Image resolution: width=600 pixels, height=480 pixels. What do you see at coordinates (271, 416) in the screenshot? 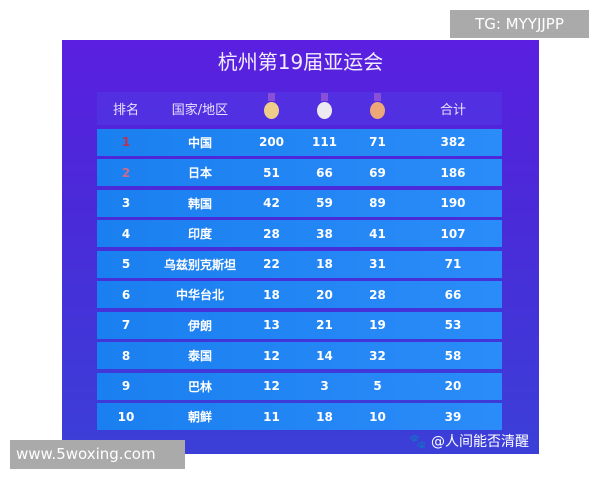
I see `cell-gold: 11` at bounding box center [271, 416].